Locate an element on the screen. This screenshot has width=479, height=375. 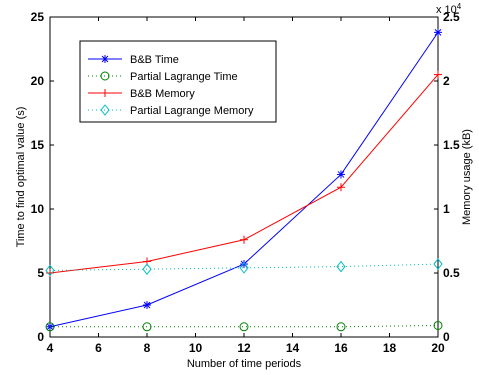
y-left-tick-label: 20 is located at coordinates (38, 81).